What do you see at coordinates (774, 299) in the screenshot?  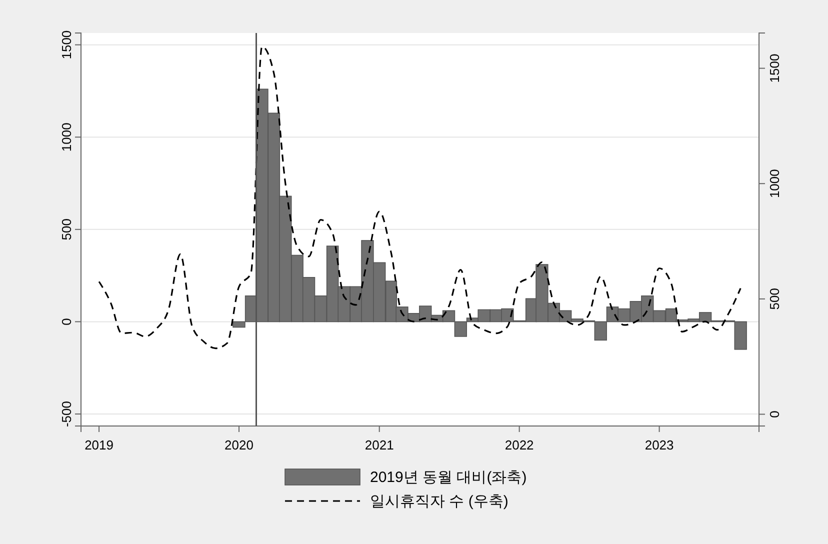 I see `y2-tick-label: 500` at bounding box center [774, 299].